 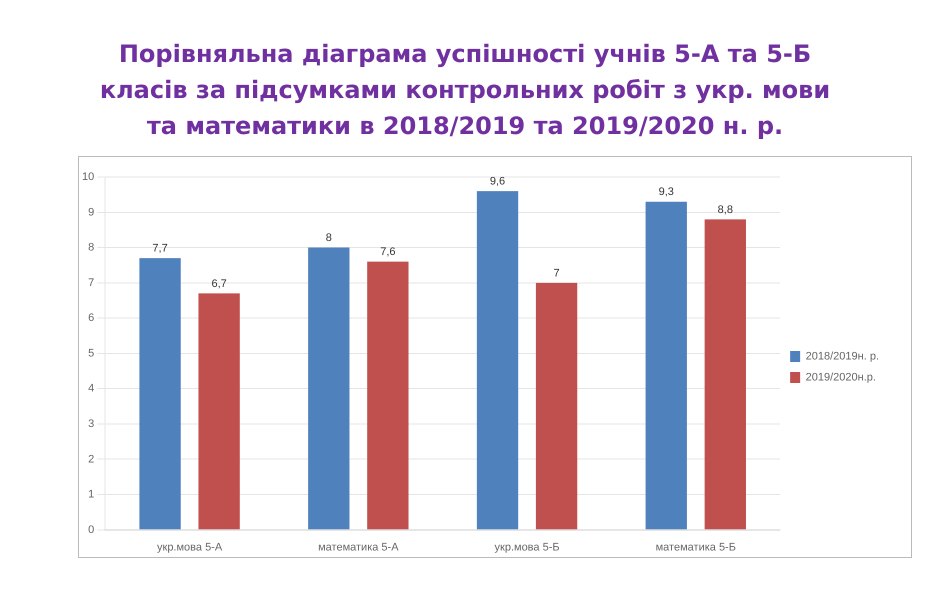 What do you see at coordinates (666, 192) in the screenshot?
I see `data-label: 9,3` at bounding box center [666, 192].